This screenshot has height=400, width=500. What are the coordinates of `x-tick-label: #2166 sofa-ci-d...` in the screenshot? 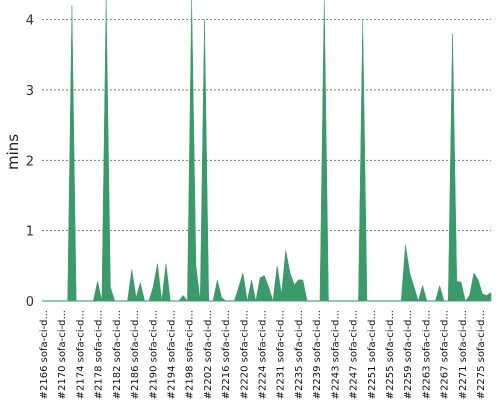 It's located at (44, 354).